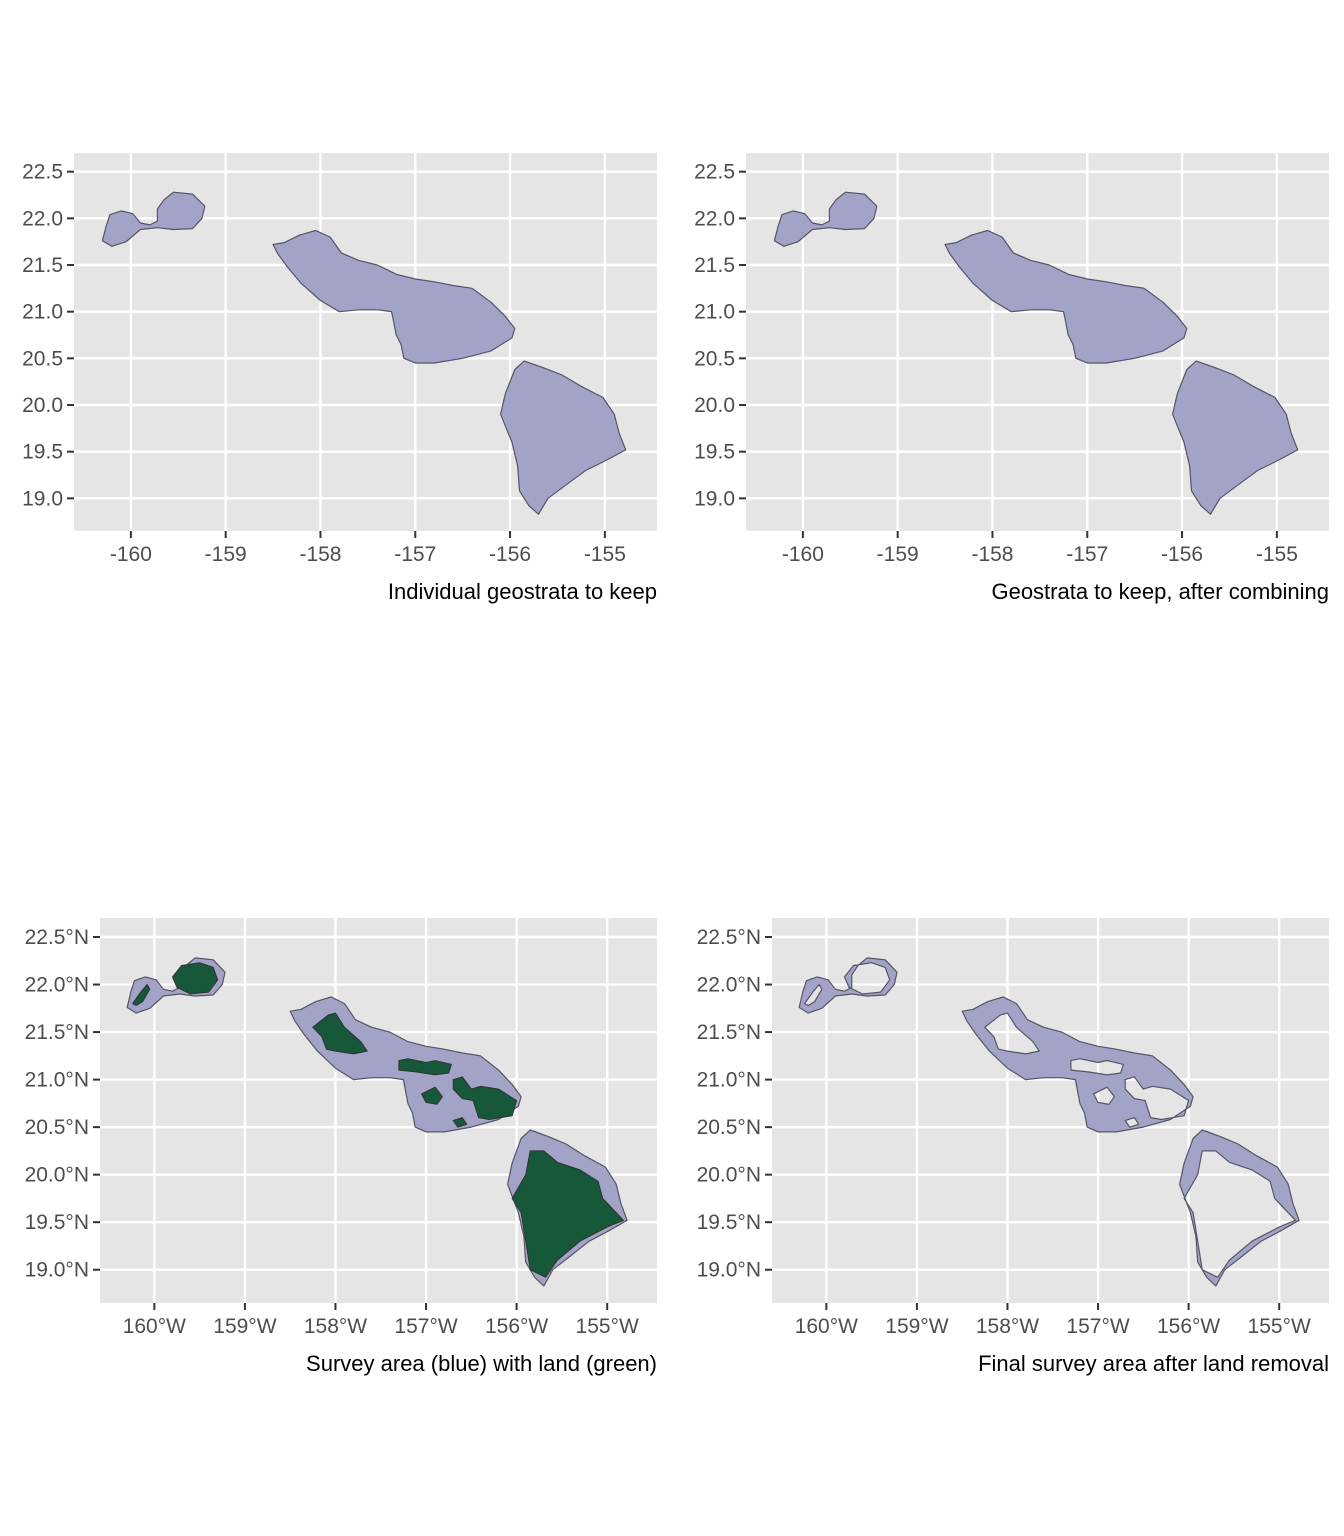  I want to click on final-survey-polygon, so click(1049, 1122).